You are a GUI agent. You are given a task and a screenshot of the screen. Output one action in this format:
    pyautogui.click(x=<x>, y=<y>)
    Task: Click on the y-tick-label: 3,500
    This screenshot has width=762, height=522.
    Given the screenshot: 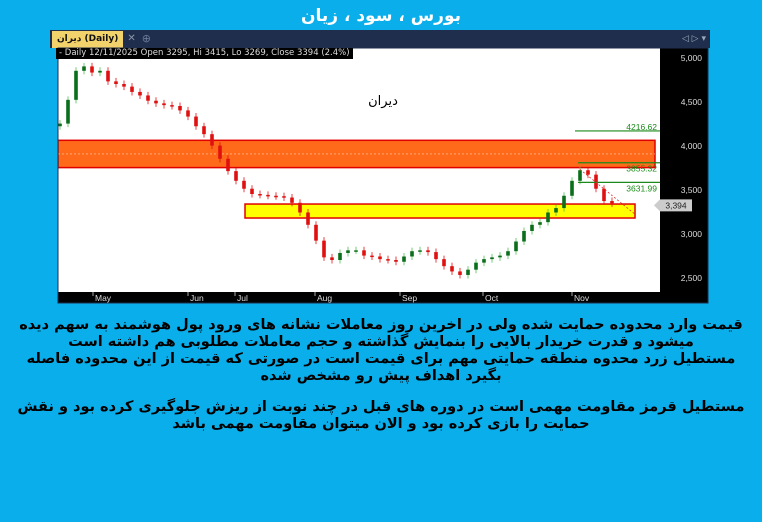 What is the action you would take?
    pyautogui.click(x=692, y=190)
    